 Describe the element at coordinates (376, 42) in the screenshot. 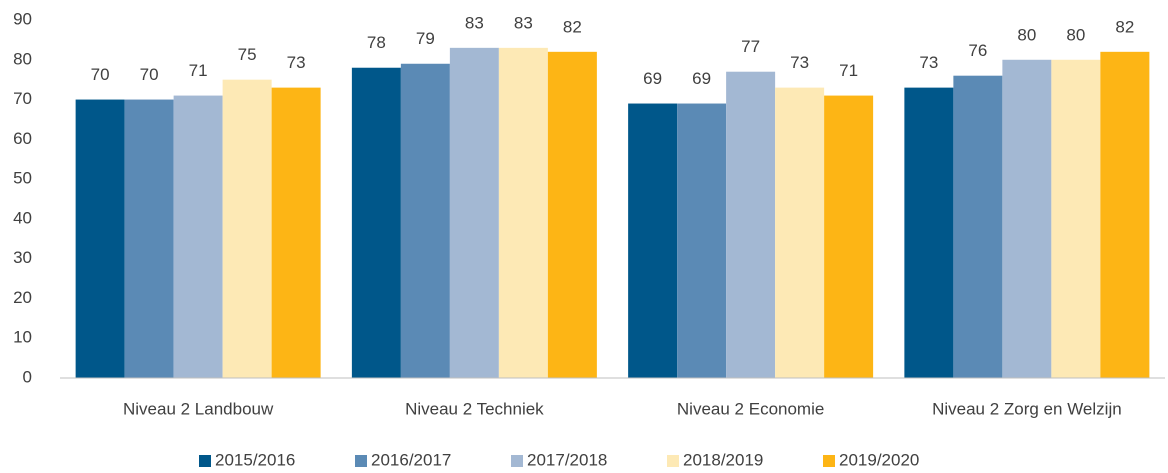

I see `data-label: 78` at that location.